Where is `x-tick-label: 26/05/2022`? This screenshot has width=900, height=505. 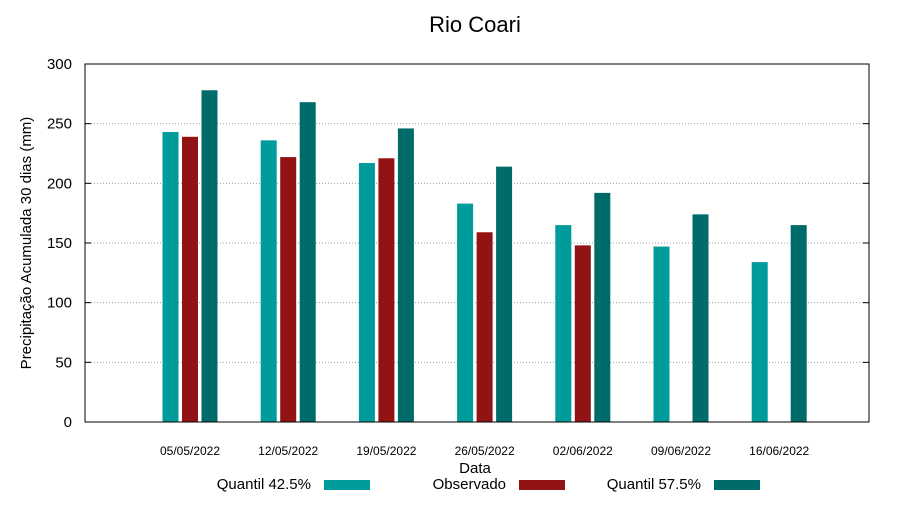 x-tick-label: 26/05/2022 is located at coordinates (485, 451).